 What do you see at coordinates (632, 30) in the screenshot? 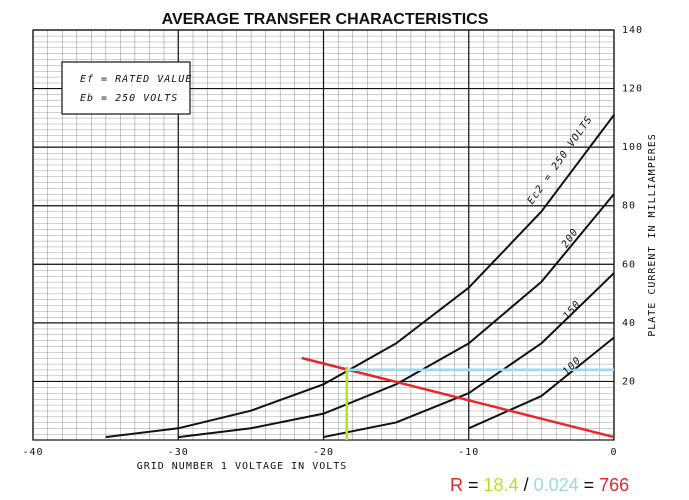
I see `y-tick-label: 140` at bounding box center [632, 30].